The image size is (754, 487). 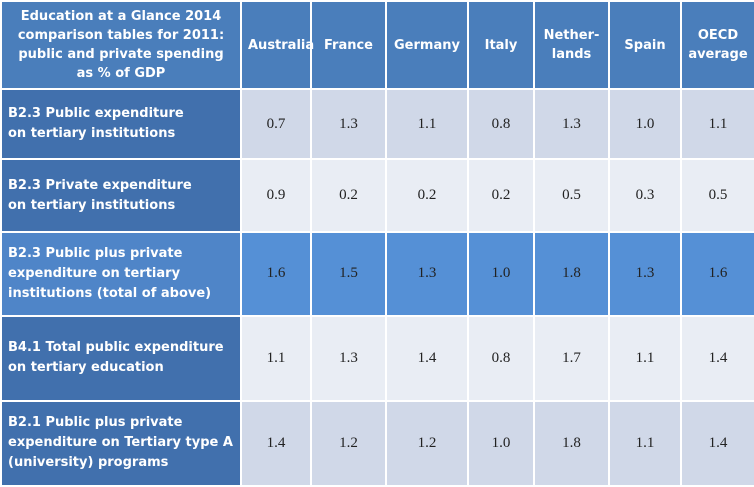 What do you see at coordinates (571, 358) in the screenshot?
I see `cell-value: 1.7` at bounding box center [571, 358].